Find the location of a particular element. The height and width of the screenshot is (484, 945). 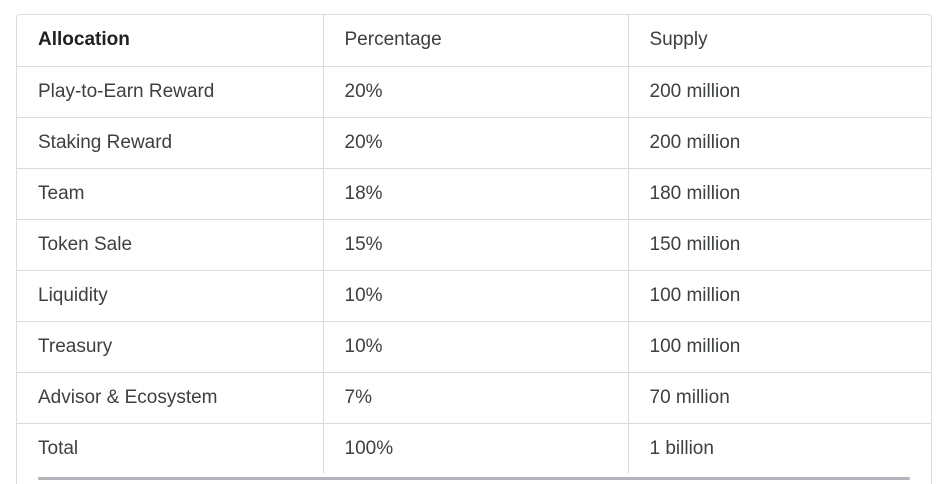

header-allocation: Allocation is located at coordinates (170, 41).